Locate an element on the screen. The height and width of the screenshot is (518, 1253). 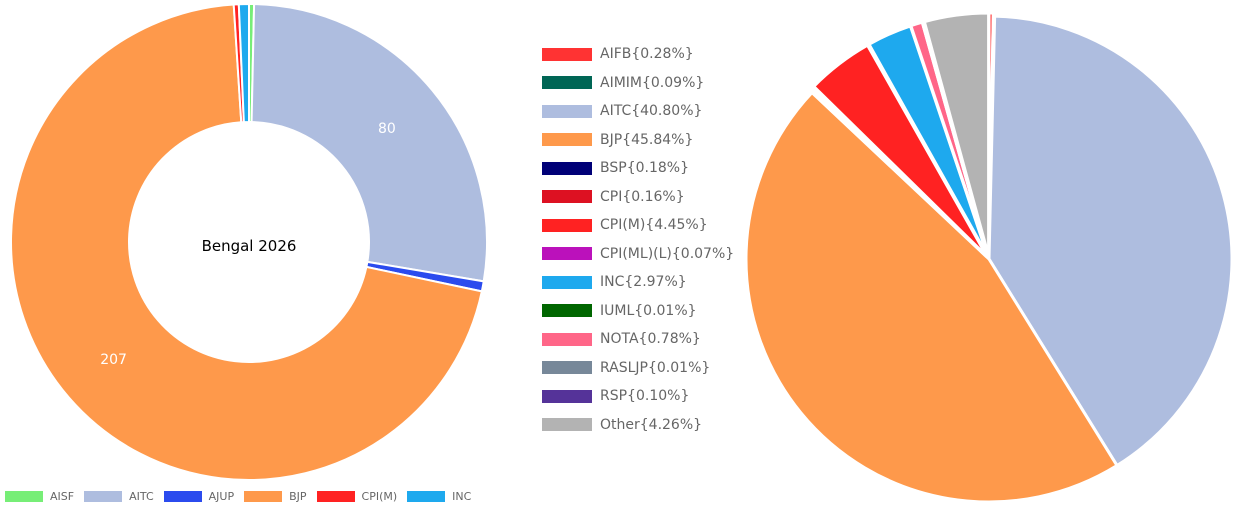
legend-label: IUML{0.01%} is located at coordinates (648, 310).